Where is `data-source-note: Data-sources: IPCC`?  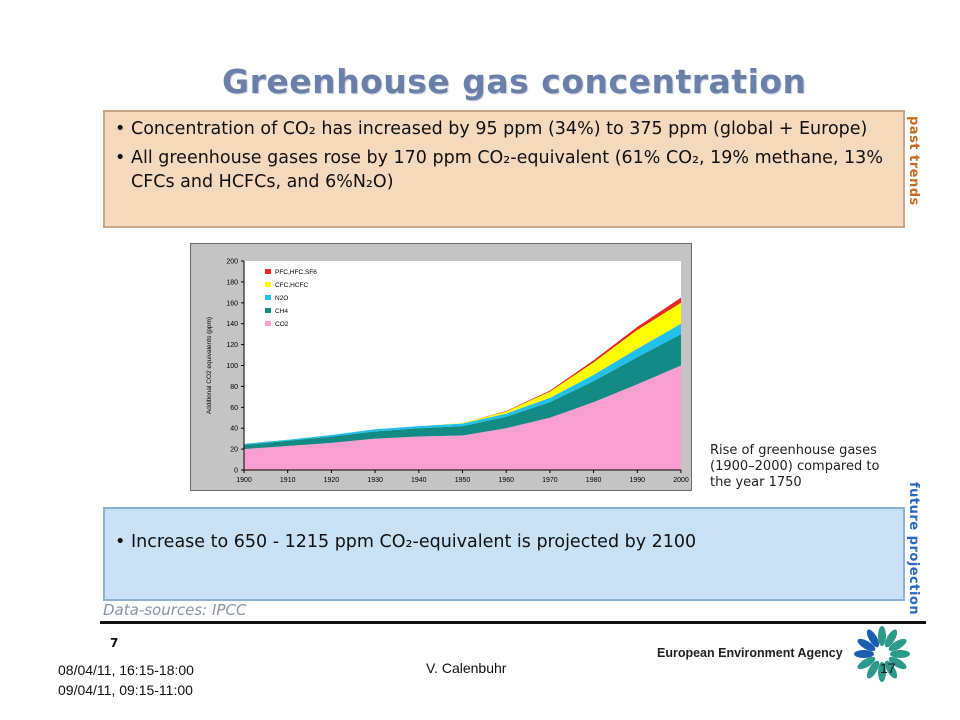 data-source-note: Data-sources: IPCC is located at coordinates (175, 610).